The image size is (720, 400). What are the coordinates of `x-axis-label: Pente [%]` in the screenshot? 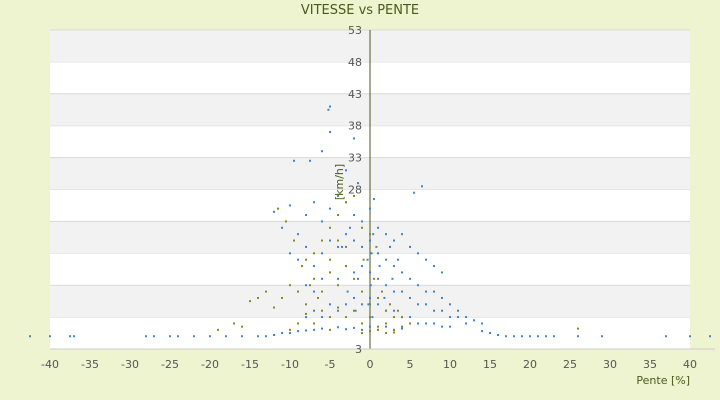 It's located at (663, 380).